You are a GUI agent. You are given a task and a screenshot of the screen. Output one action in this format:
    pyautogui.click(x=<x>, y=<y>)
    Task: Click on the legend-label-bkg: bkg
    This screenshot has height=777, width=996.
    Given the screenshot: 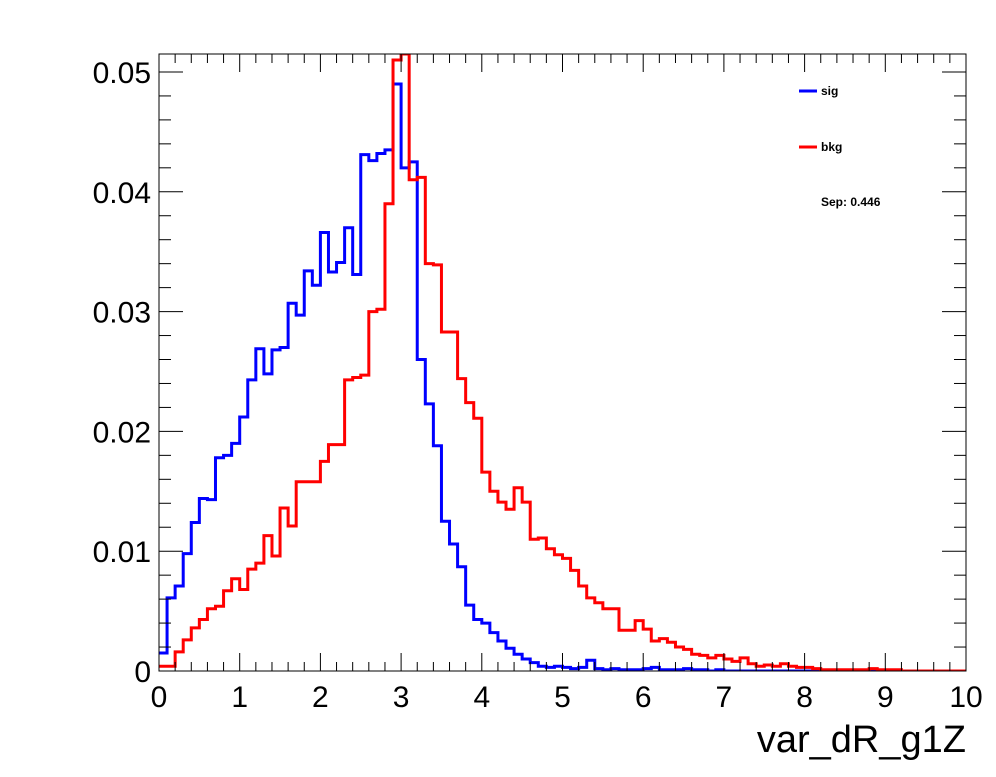 What is the action you would take?
    pyautogui.click(x=831, y=147)
    